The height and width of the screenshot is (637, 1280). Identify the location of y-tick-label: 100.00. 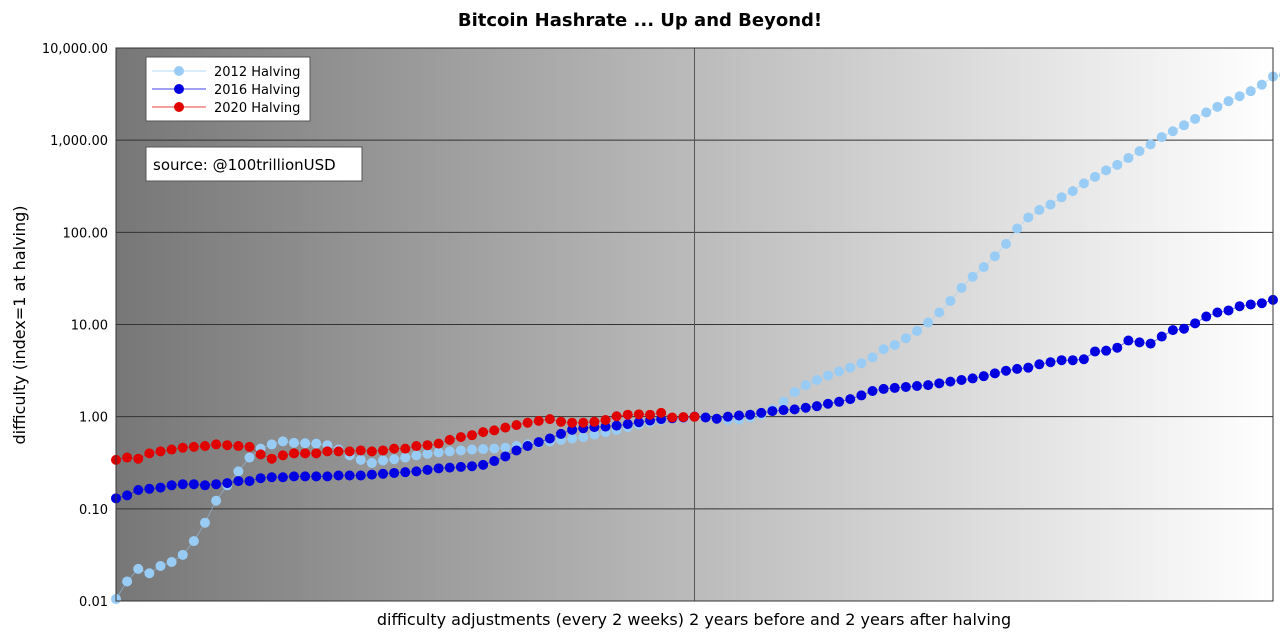
(86, 233).